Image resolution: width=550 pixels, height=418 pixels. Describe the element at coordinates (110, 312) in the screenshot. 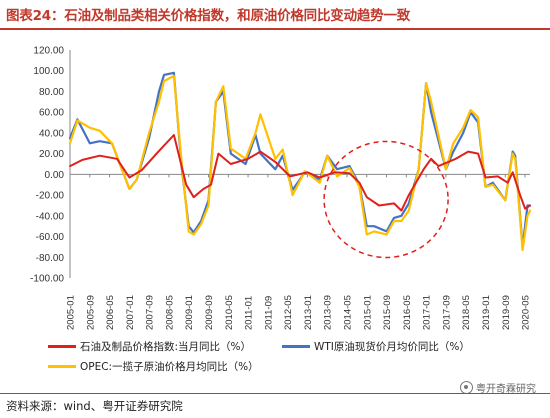

I see `x-tick-label: 2006-05` at that location.